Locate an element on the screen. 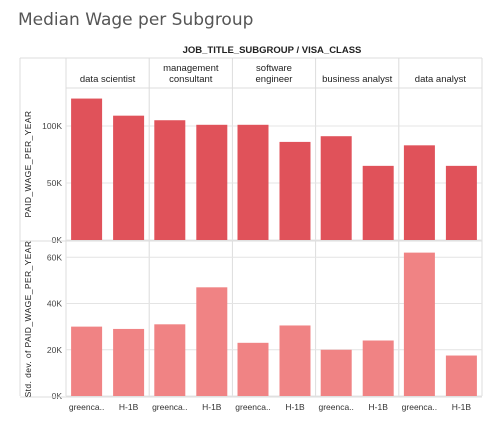 The width and height of the screenshot is (504, 438). group-header-2-line-1: engineer is located at coordinates (274, 79).